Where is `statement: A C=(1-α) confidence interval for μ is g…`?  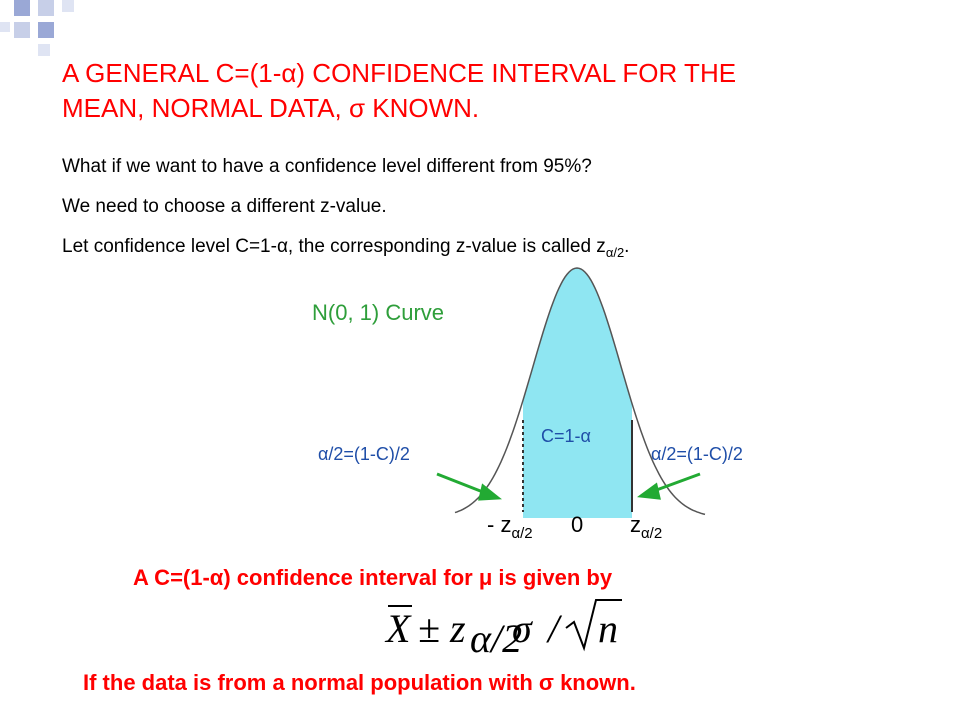 statement: A C=(1-α) confidence interval for μ is g… is located at coordinates (373, 577).